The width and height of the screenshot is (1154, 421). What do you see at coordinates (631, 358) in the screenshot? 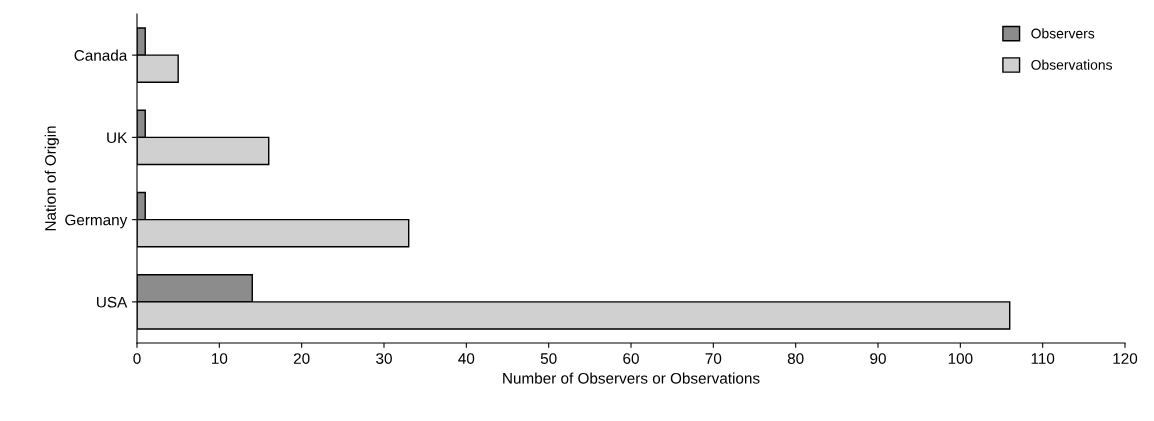
I see `x-tick-label: 60` at bounding box center [631, 358].